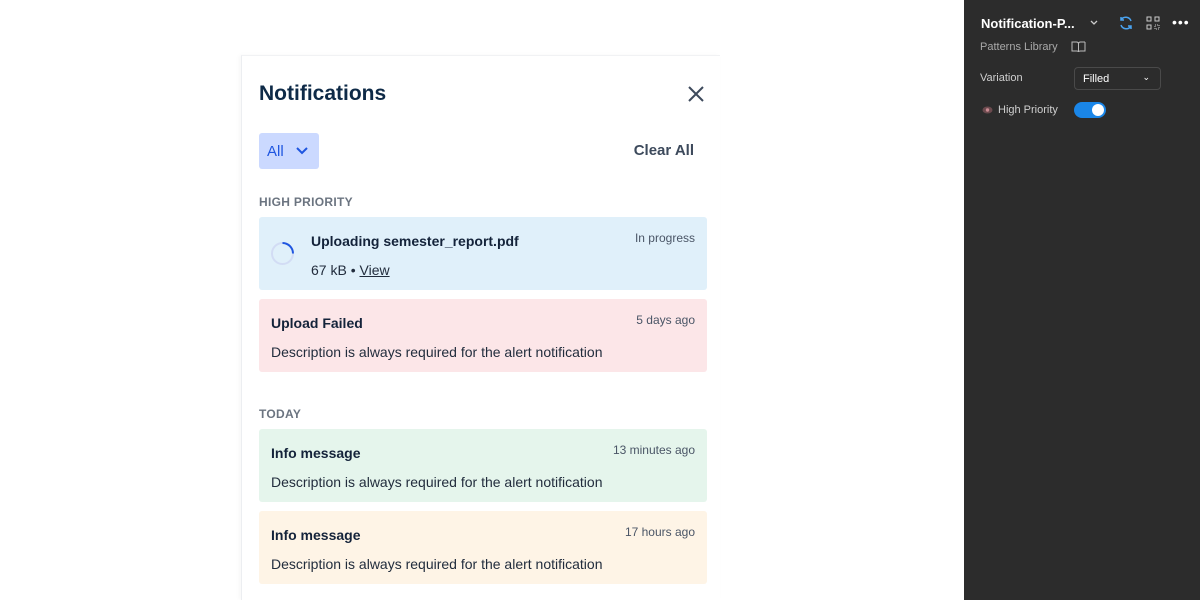 Image resolution: width=1200 pixels, height=600 pixels. What do you see at coordinates (306, 202) in the screenshot?
I see `section-high-priority: HIGH PRIORITY` at bounding box center [306, 202].